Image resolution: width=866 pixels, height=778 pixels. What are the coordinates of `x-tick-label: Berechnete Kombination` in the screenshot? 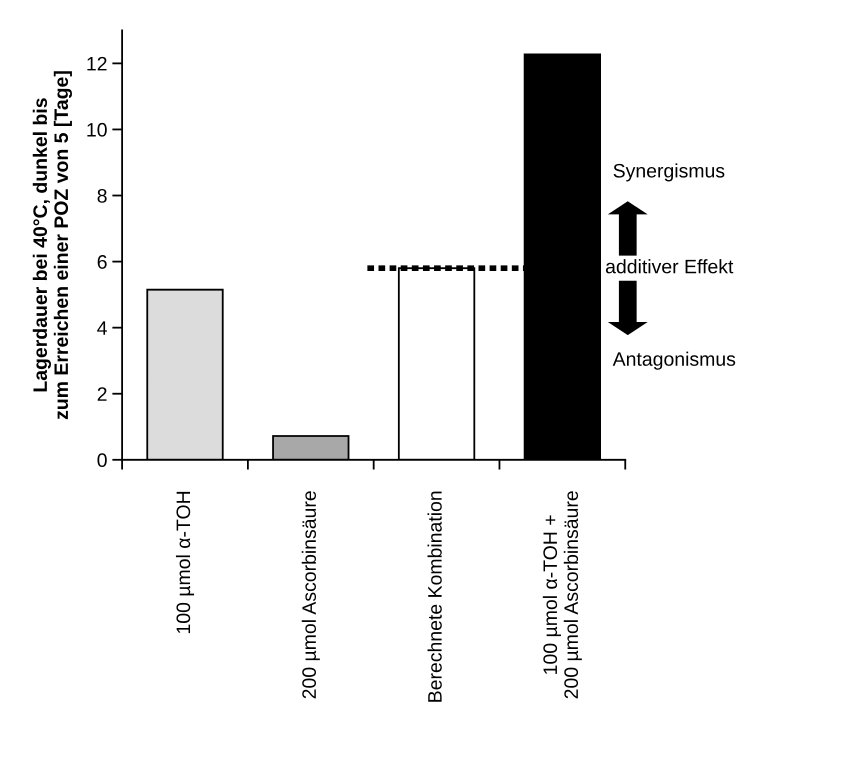 It's located at (435, 597).